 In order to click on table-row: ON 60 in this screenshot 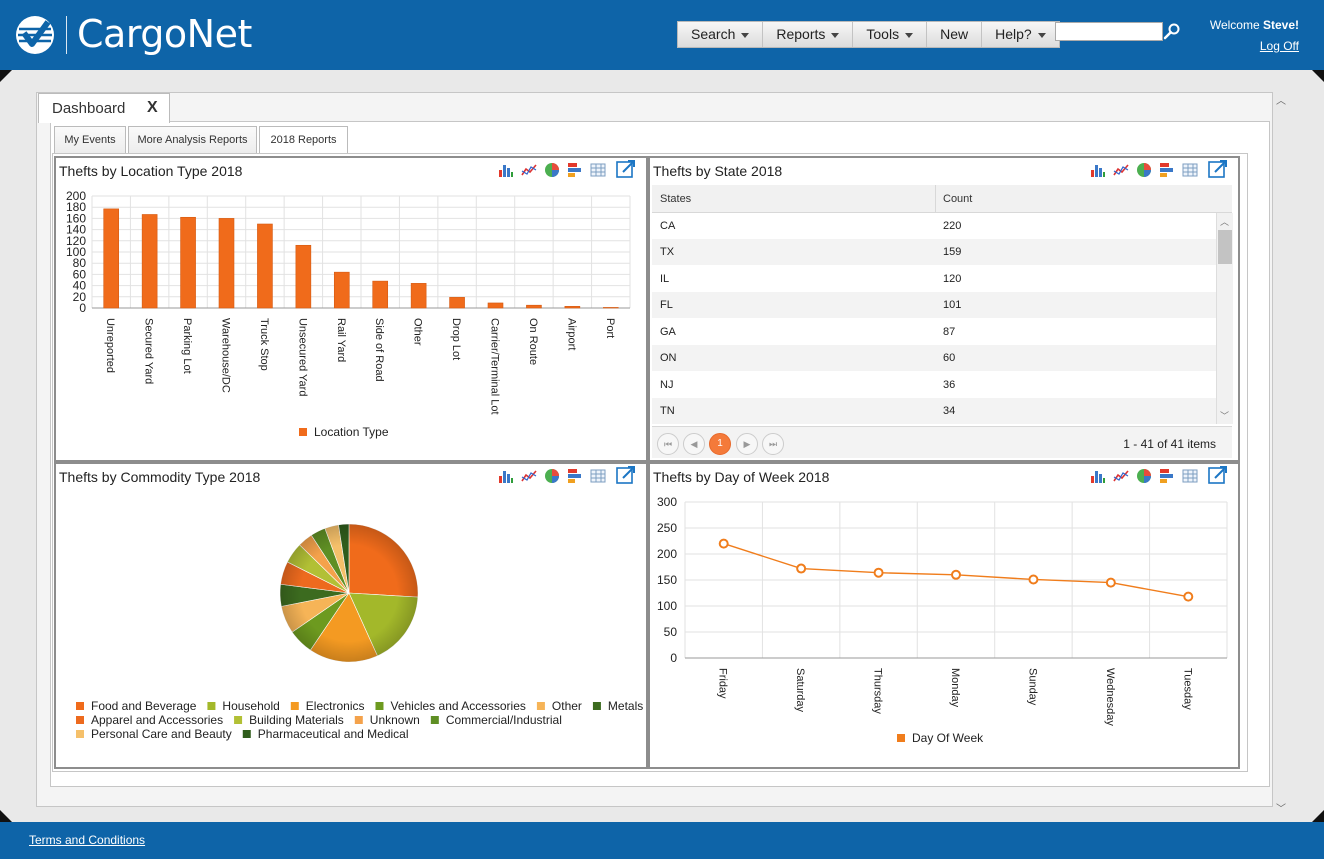, I will do `click(934, 358)`.